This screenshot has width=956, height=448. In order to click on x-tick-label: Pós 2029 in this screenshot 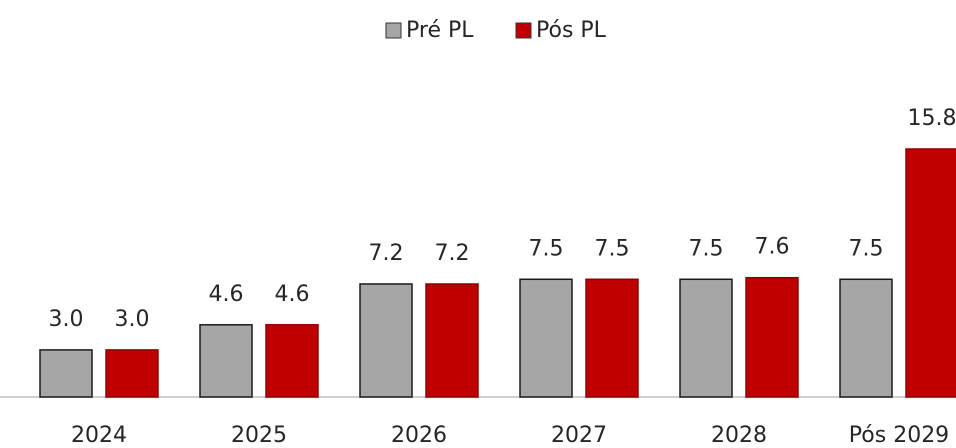, I will do `click(899, 435)`.